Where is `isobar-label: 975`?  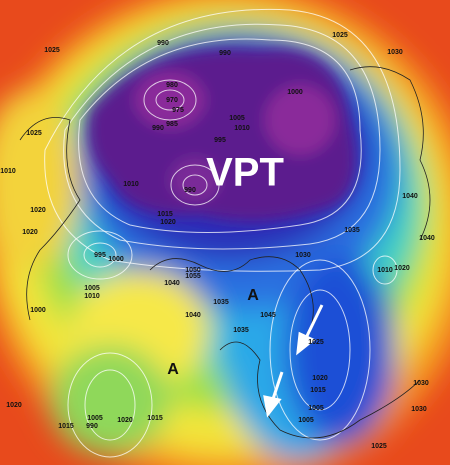
isobar-label: 975 is located at coordinates (178, 110).